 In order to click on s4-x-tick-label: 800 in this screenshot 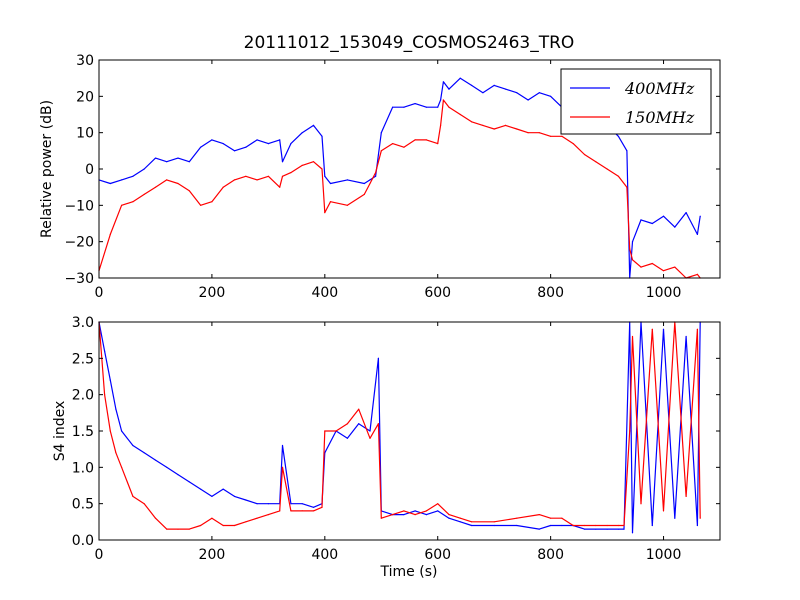, I will do `click(550, 555)`.